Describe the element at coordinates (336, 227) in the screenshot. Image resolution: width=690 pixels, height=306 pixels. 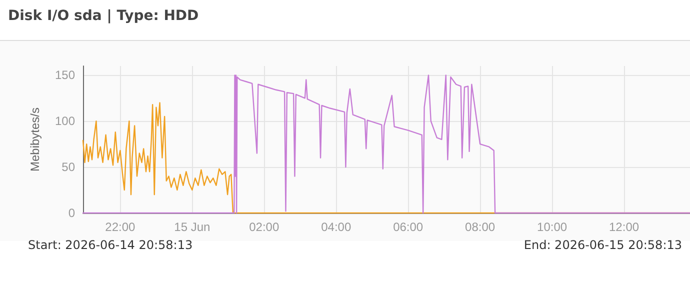
I see `x-tick-label: 04:00` at that location.